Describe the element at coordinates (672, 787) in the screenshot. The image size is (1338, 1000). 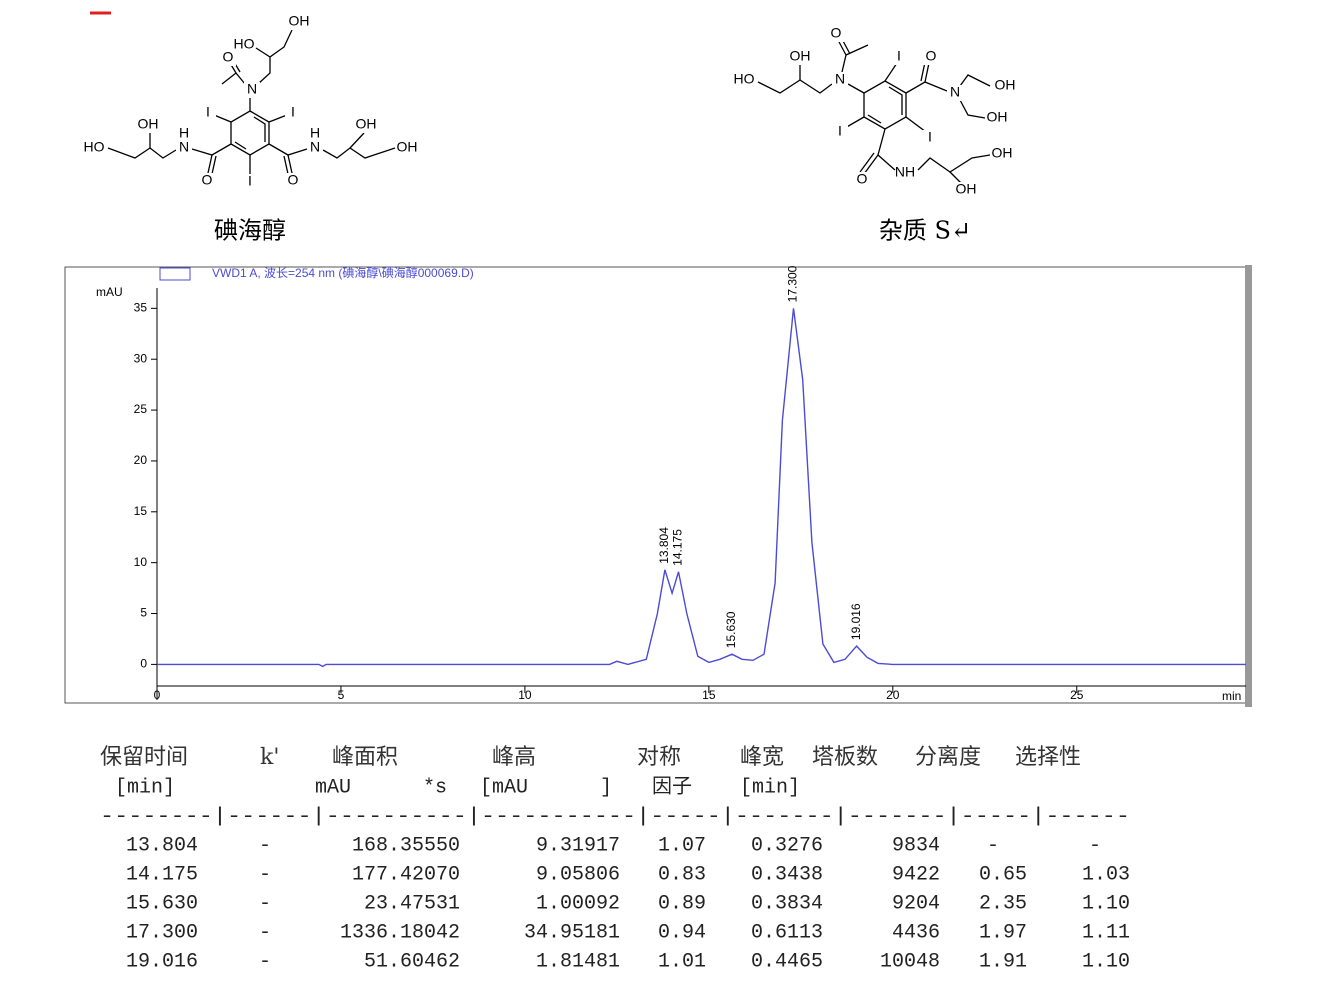
I see `table-subheader: 因子` at that location.